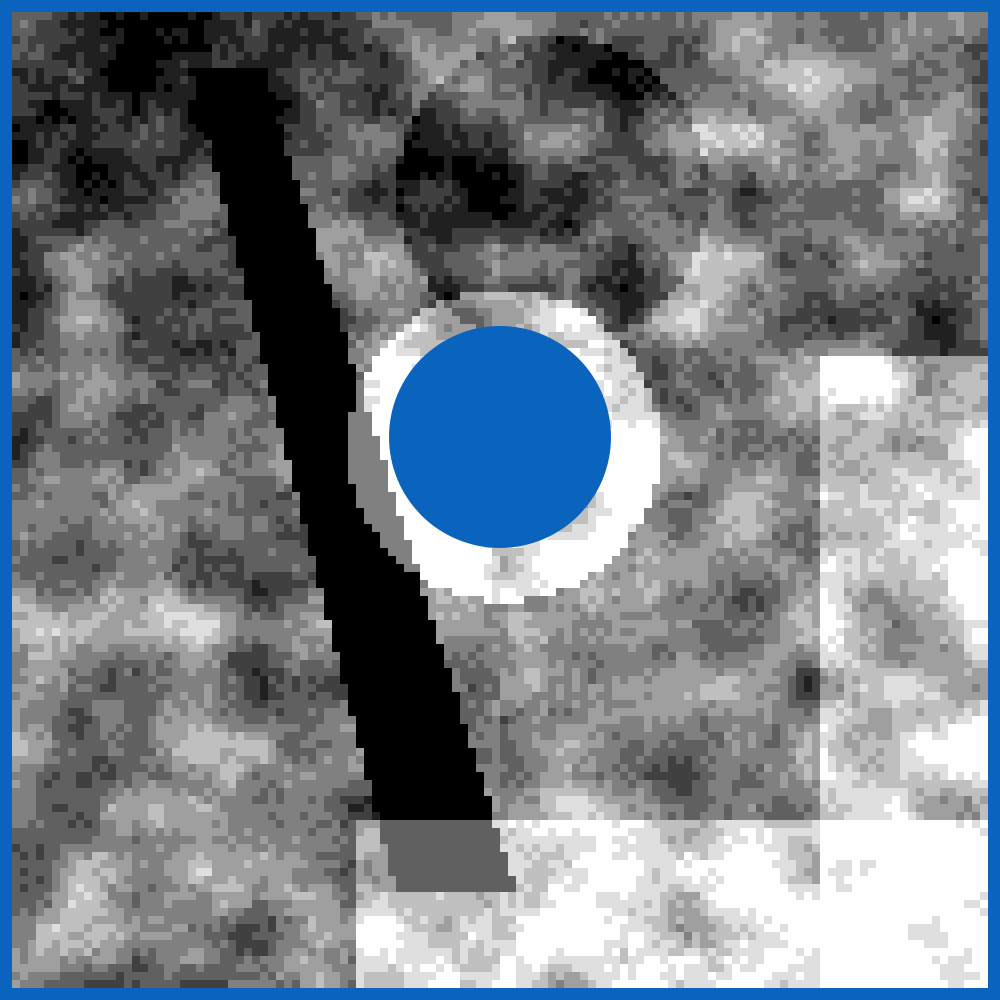 Image resolution: width=1000 pixels, height=1000 pixels. Describe the element at coordinates (500, 437) in the screenshot. I see `circle-marker-icon` at that location.